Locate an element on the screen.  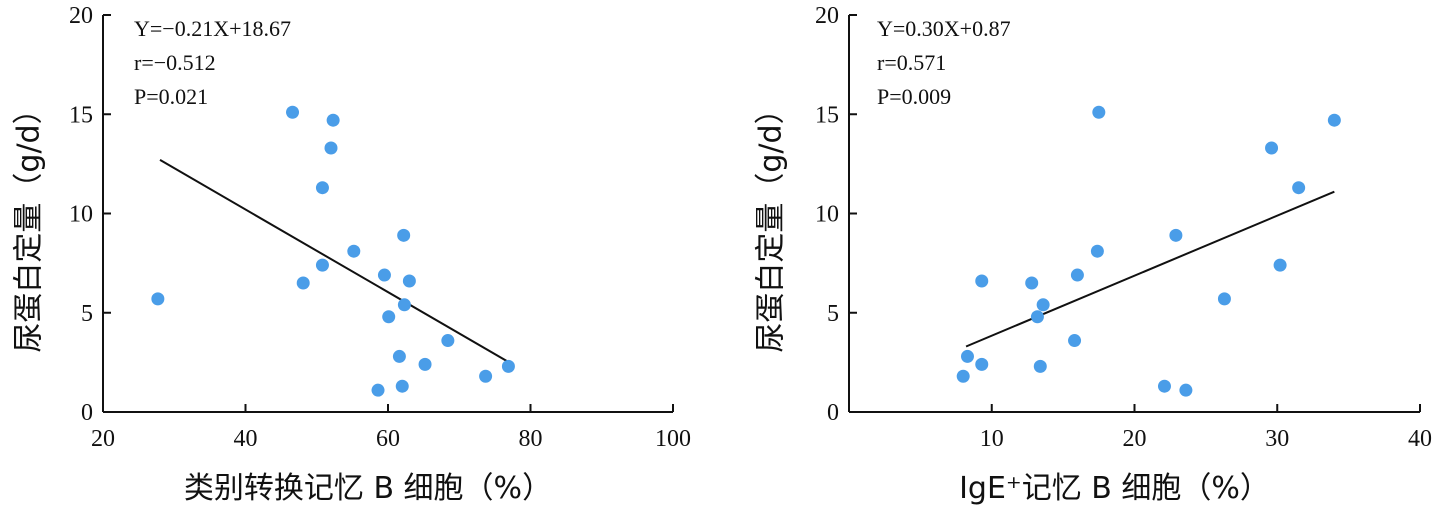
x-axis-title: 类别转换记忆 B 细胞（%） is located at coordinates (368, 488).